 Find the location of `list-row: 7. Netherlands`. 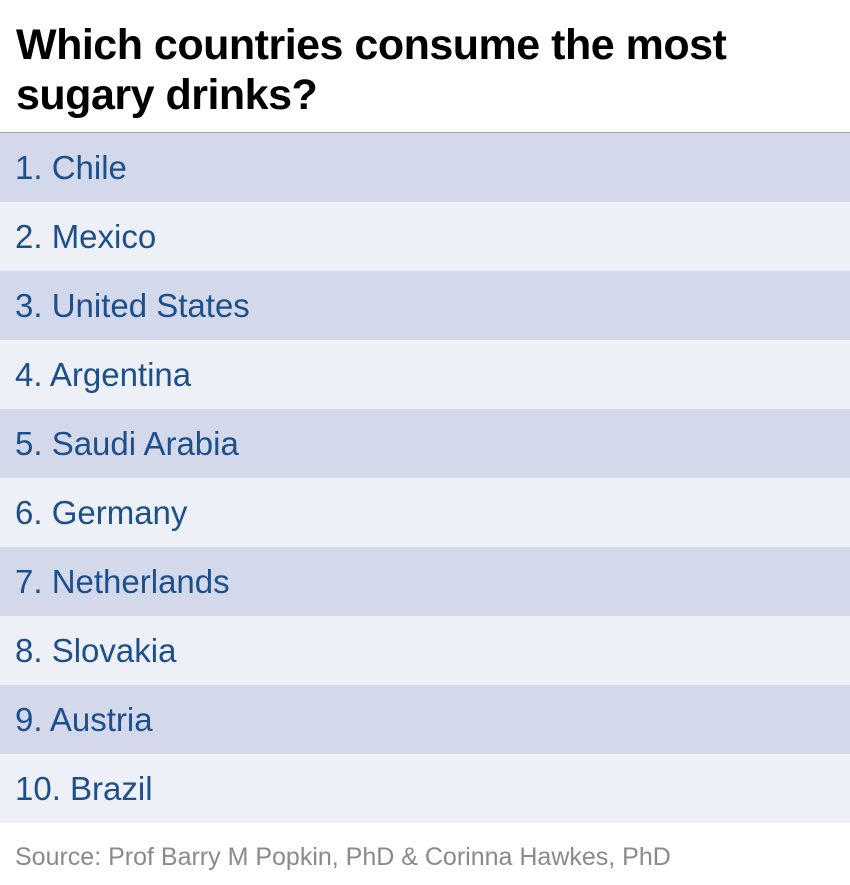

list-row: 7. Netherlands is located at coordinates (425, 581).